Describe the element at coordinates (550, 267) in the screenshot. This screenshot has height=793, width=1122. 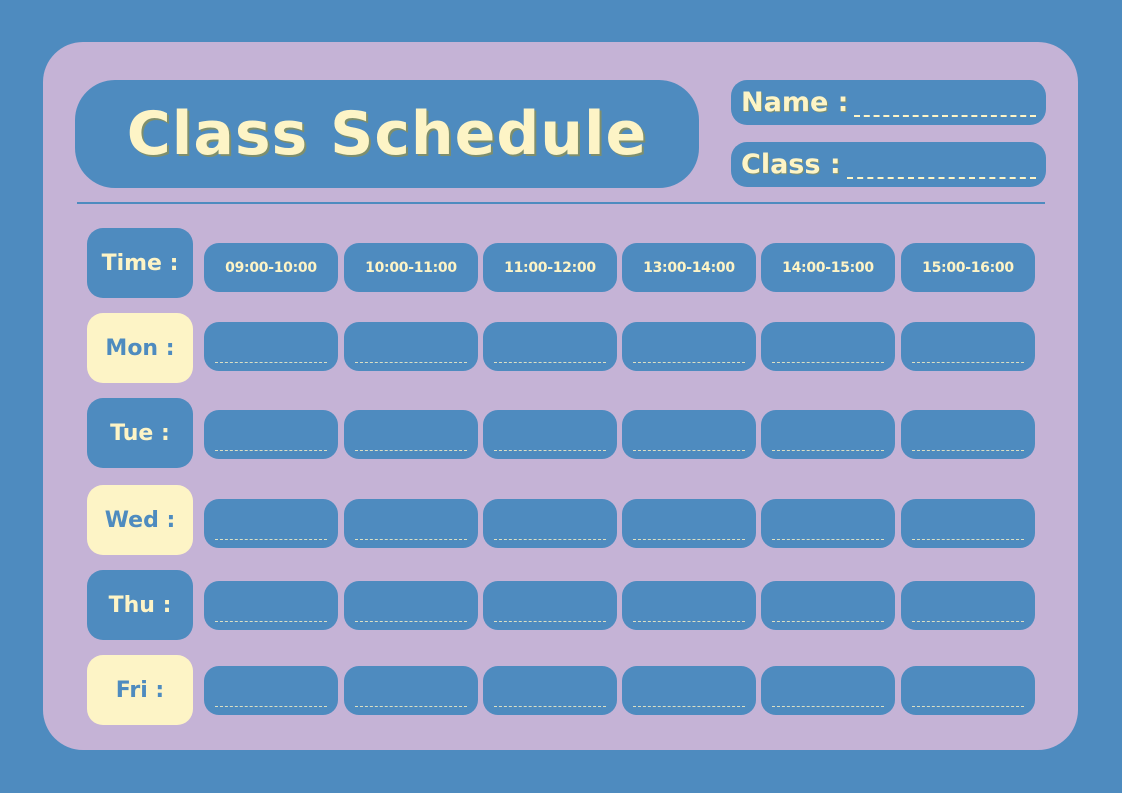
I see `time-slot: 11:00-12:00` at that location.